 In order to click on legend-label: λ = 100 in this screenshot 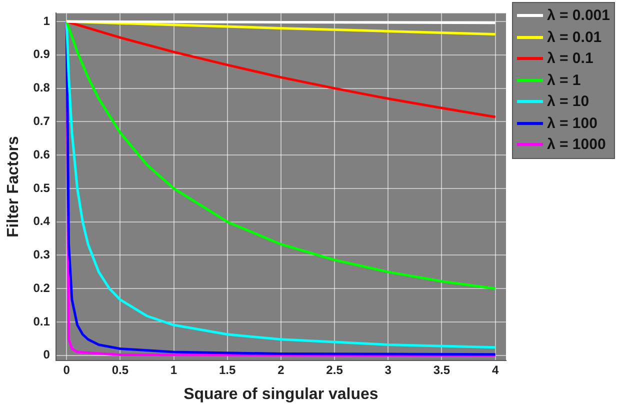, I will do `click(572, 123)`.